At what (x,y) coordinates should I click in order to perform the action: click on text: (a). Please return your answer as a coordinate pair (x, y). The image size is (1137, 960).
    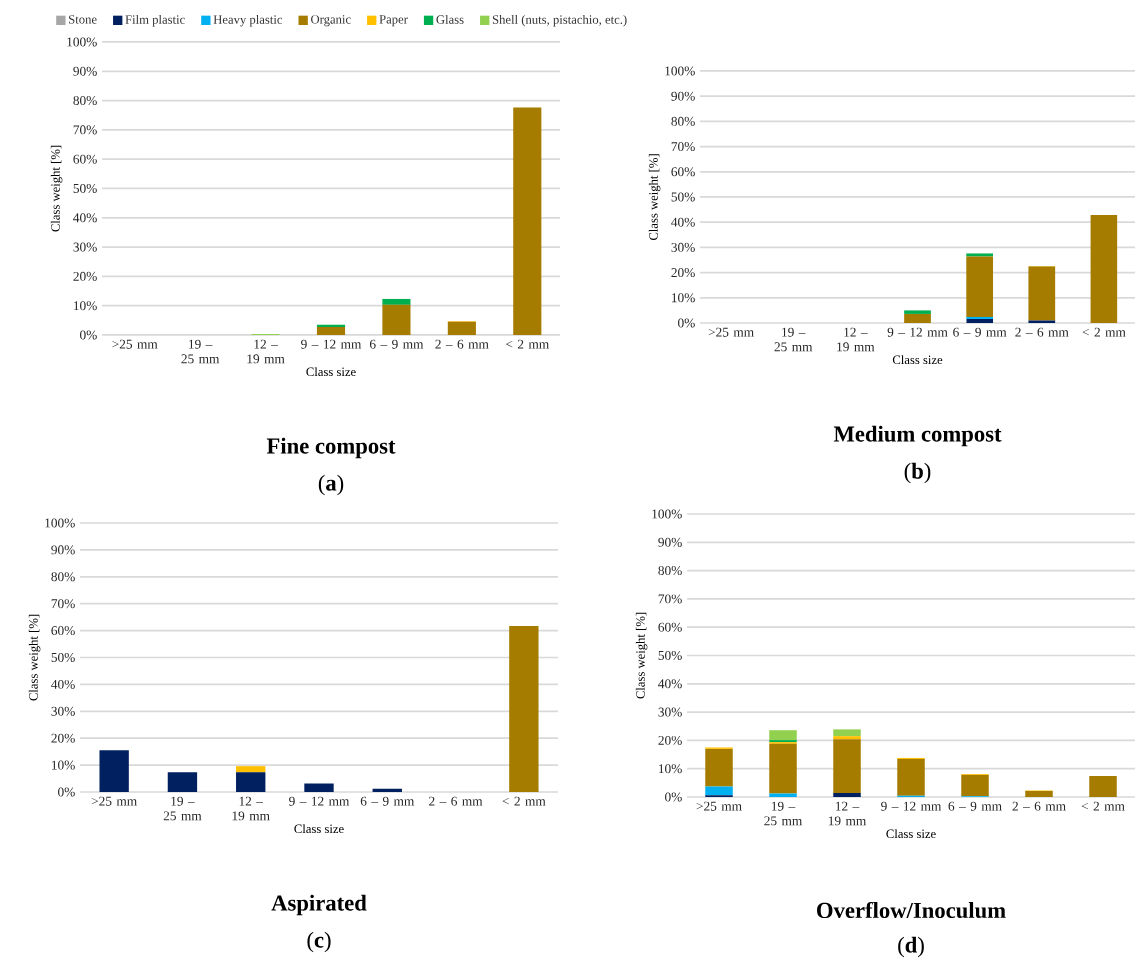
    Looking at the image, I should click on (331, 485).